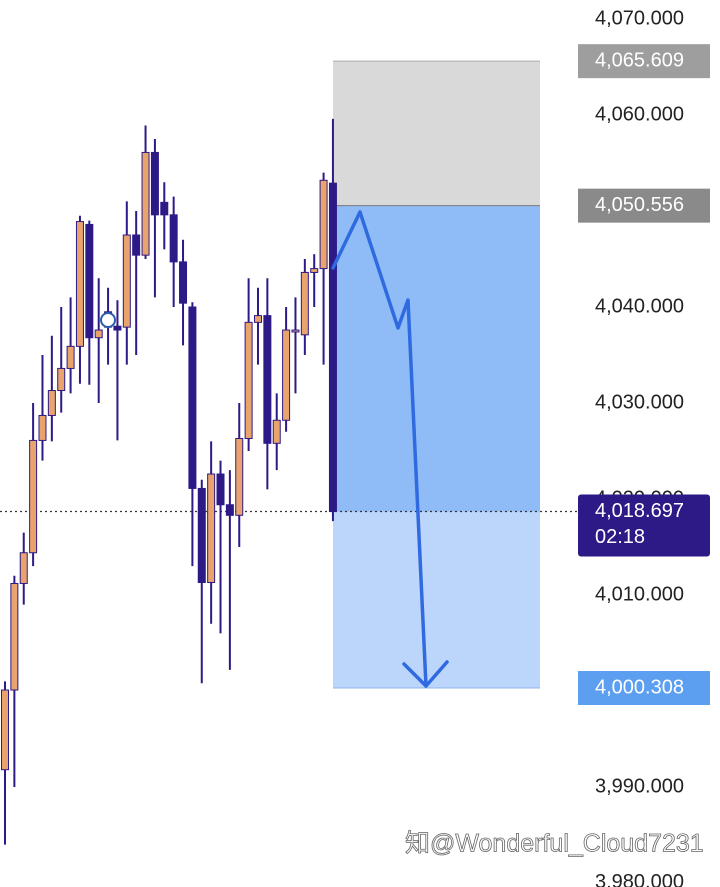 The width and height of the screenshot is (720, 887). I want to click on y-tick-label: 4,010.000, so click(639, 594).